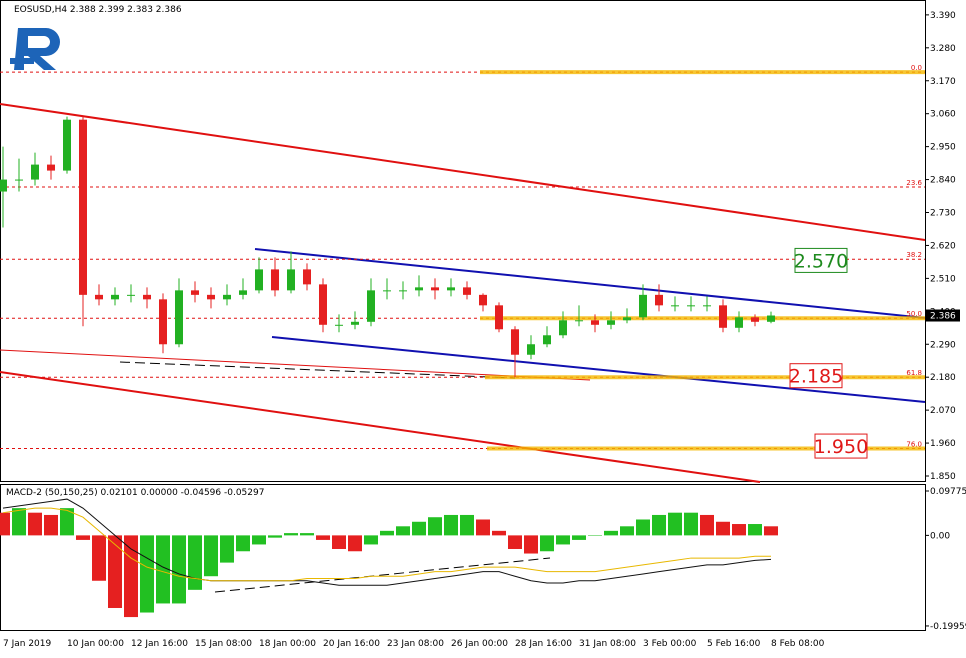 The height and width of the screenshot is (658, 966). Describe the element at coordinates (943, 279) in the screenshot. I see `y-tick-label: 2.510` at that location.